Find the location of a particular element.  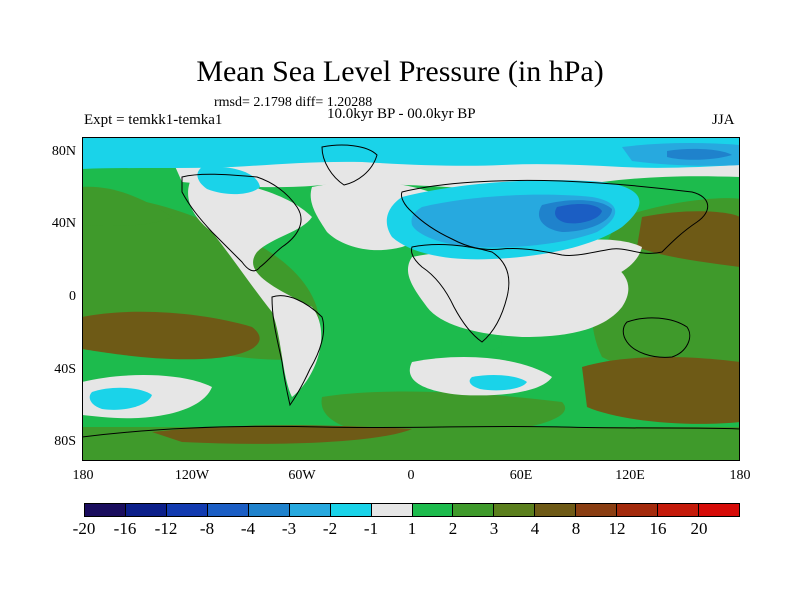

colorbar is located at coordinates (412, 510).